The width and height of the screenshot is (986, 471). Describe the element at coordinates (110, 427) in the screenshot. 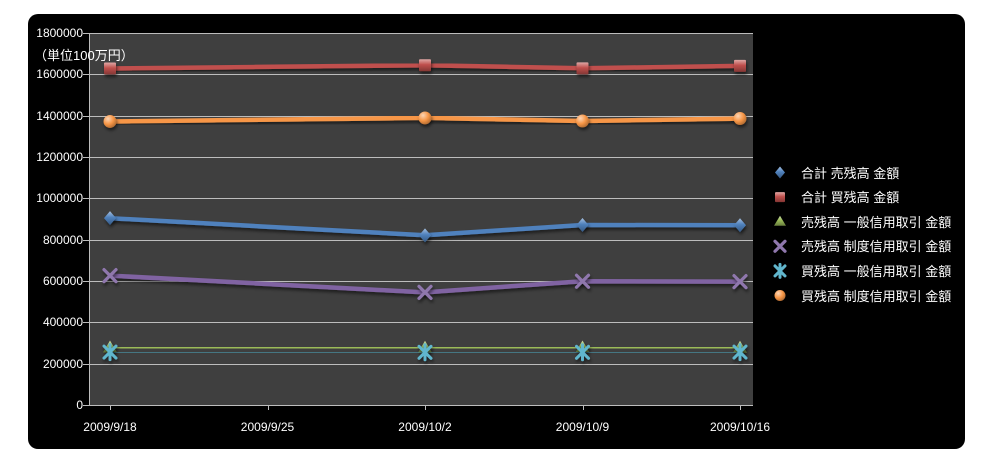

I see `x-axis-tick-label: 2009/9/18` at that location.